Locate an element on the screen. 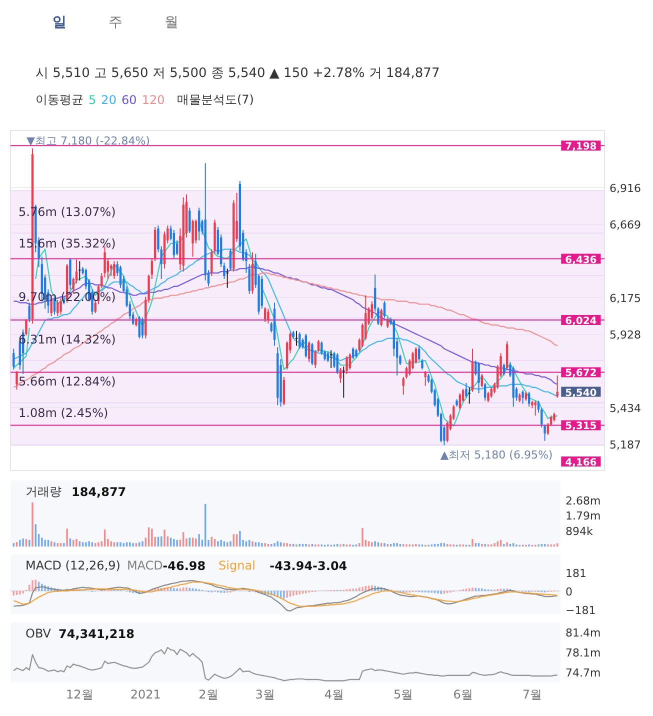  text: 5 is located at coordinates (92, 100).